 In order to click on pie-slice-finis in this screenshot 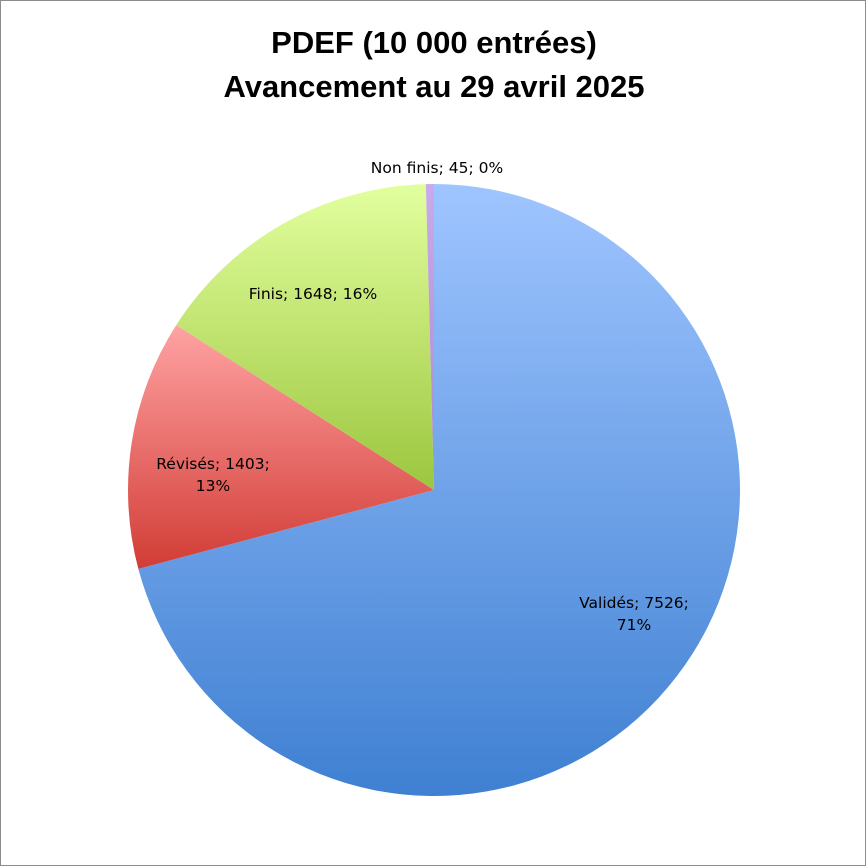, I will do `click(305, 337)`.